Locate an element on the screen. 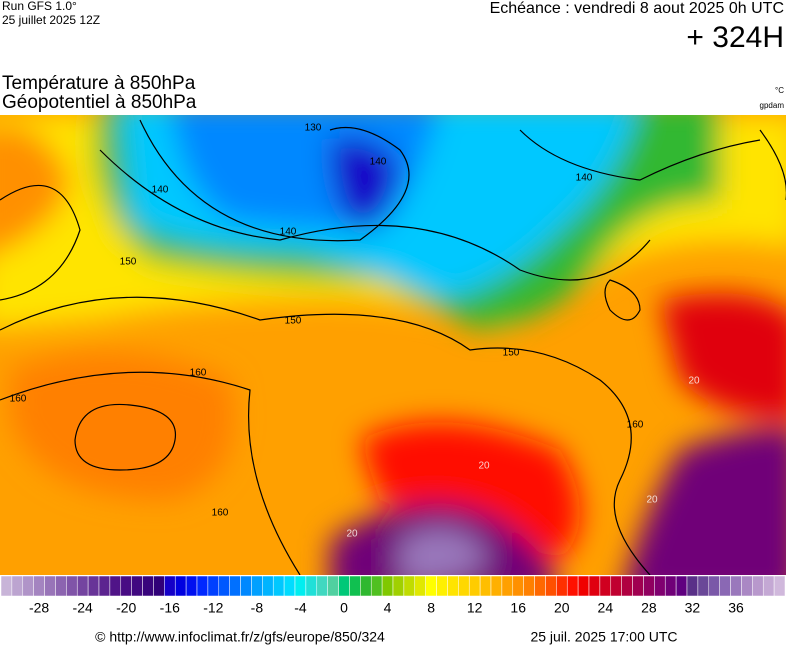 Image resolution: width=786 pixels, height=648 pixels. colorbar-tick-label: -20 is located at coordinates (126, 608).